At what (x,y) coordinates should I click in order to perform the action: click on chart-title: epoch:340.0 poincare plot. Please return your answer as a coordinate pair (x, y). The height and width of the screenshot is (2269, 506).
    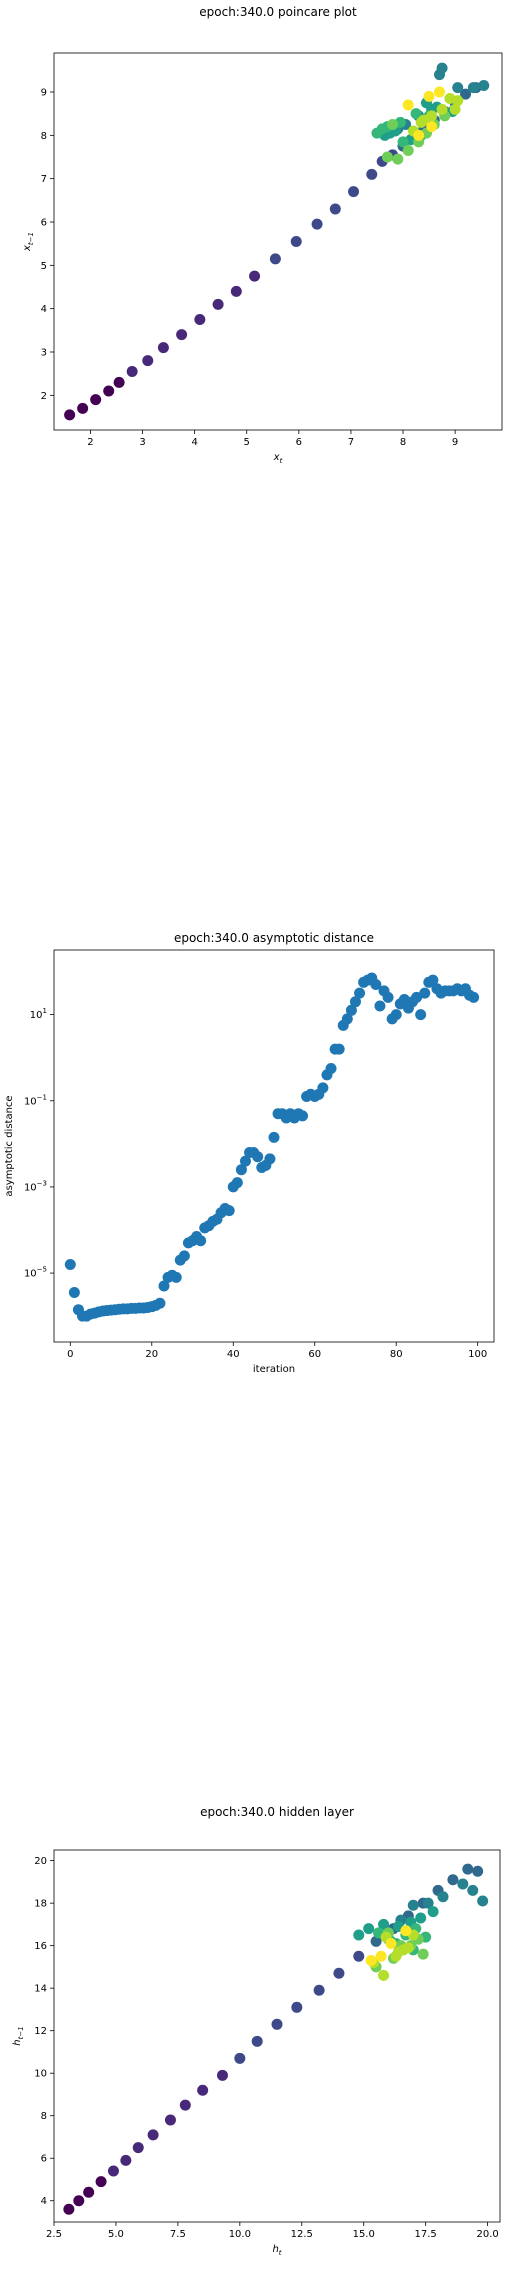
    Looking at the image, I should click on (278, 12).